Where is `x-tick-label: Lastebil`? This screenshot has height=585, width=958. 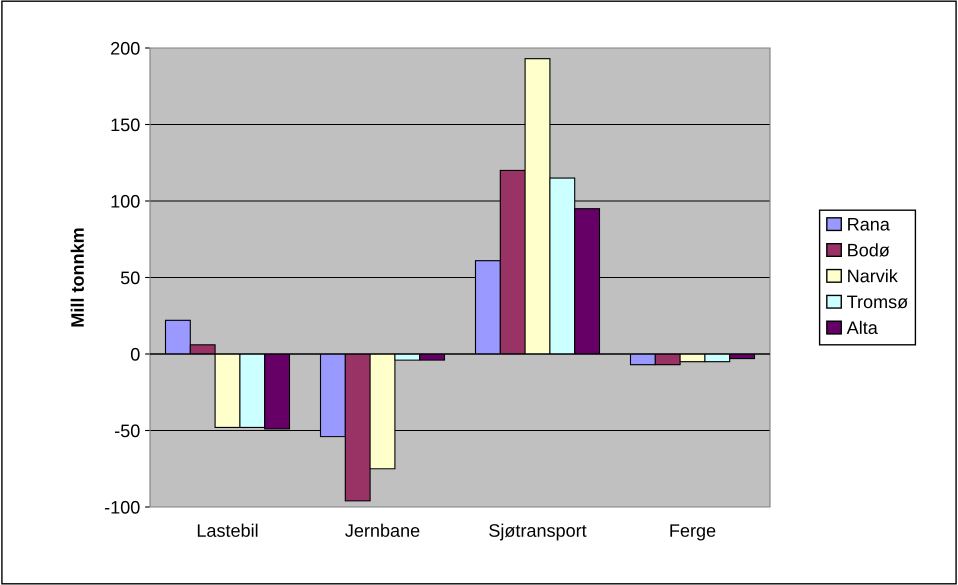 x-tick-label: Lastebil is located at coordinates (228, 530).